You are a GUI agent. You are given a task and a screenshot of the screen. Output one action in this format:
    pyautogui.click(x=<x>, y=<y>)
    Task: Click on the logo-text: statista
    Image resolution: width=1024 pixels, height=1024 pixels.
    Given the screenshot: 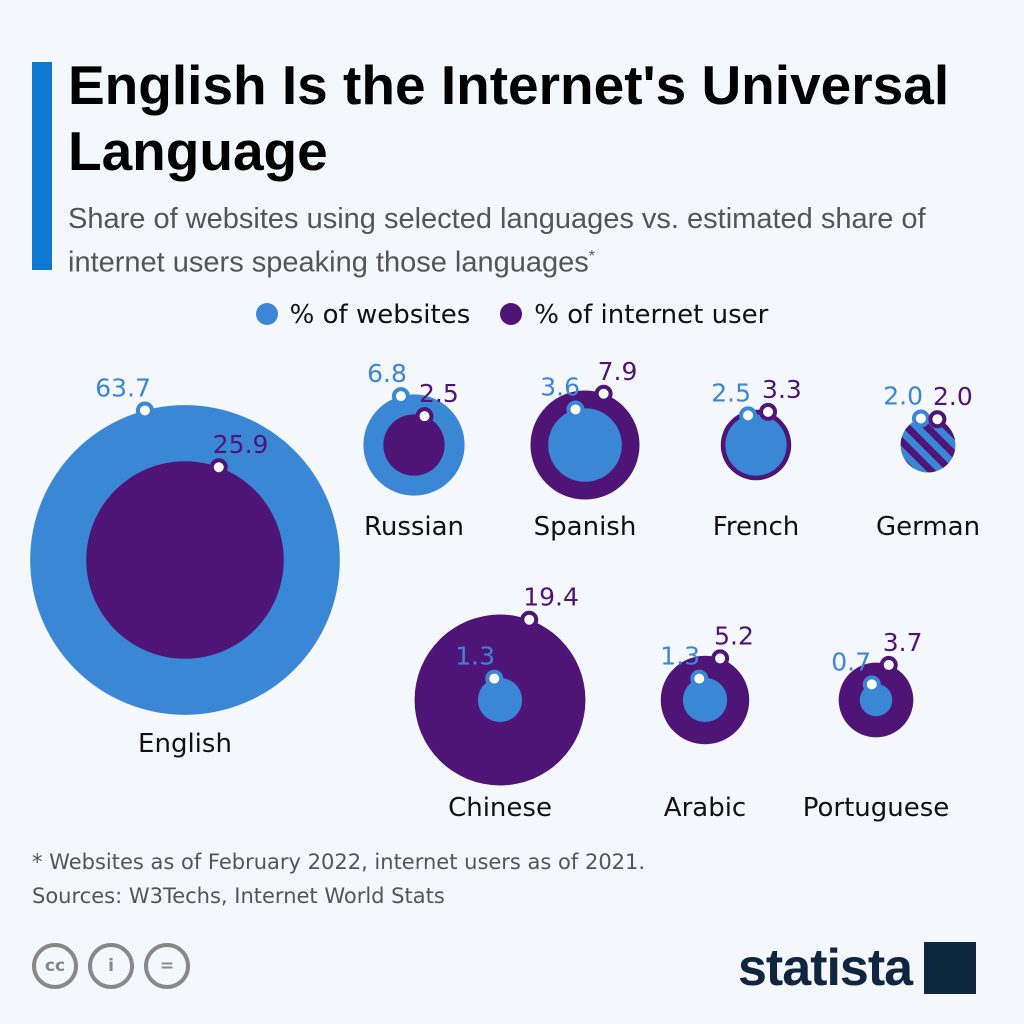 What is the action you would take?
    pyautogui.click(x=825, y=968)
    